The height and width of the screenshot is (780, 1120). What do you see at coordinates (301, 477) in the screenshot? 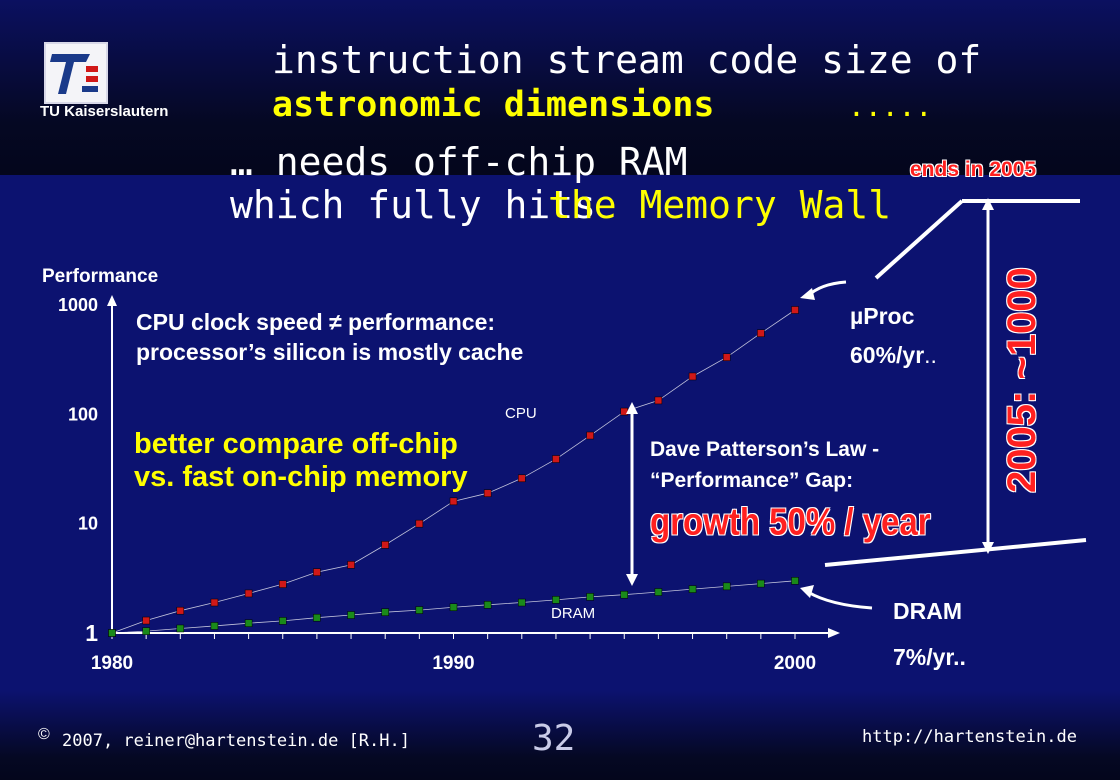
I see `compare-note-line-2: vs. fast on-chip memory` at bounding box center [301, 477].